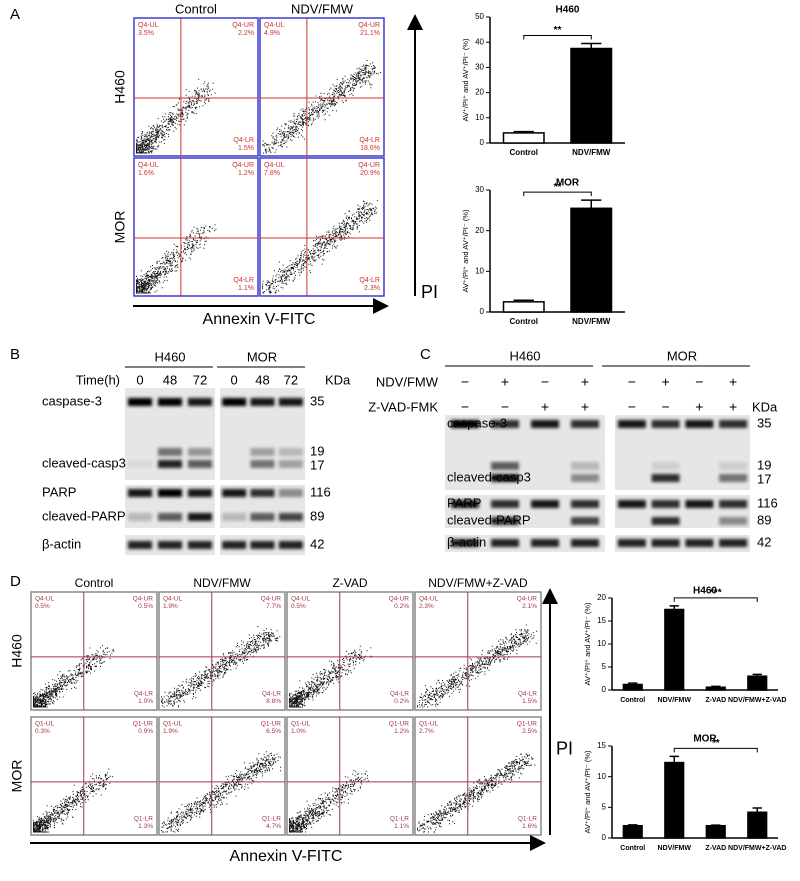 This screenshot has height=881, width=800. What do you see at coordinates (243, 165) in the screenshot?
I see `quadrant-name: Q4-UR` at bounding box center [243, 165].